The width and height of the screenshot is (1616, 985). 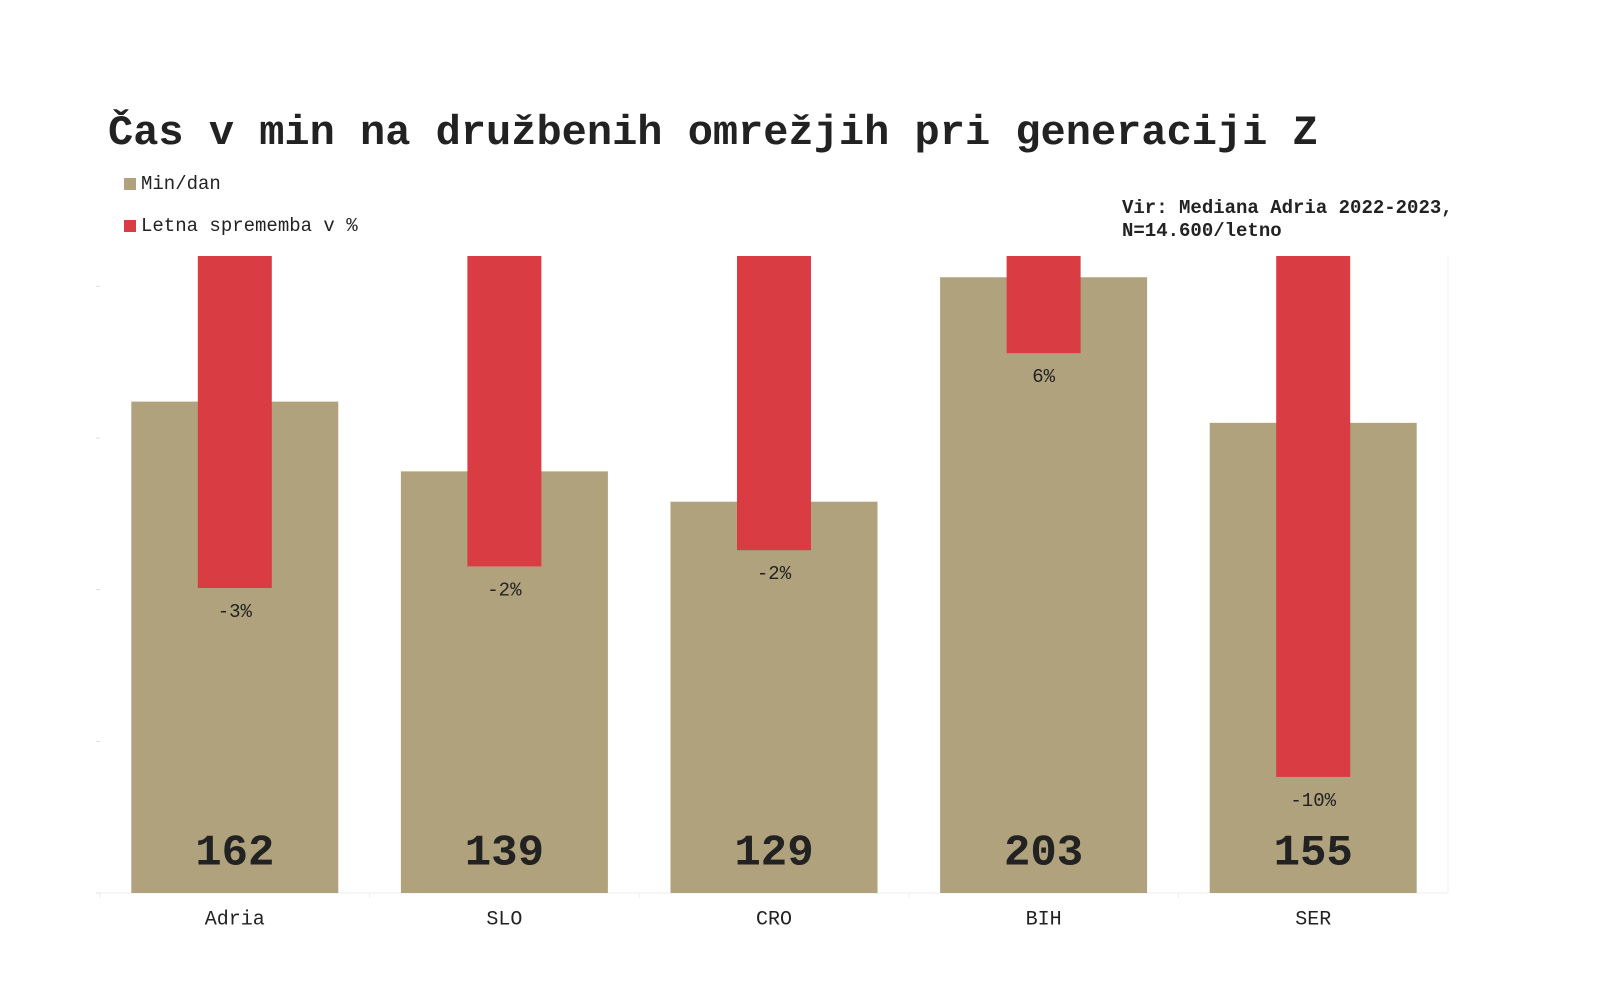 I want to click on legend-label: Letna sprememba v %, so click(x=249, y=226).